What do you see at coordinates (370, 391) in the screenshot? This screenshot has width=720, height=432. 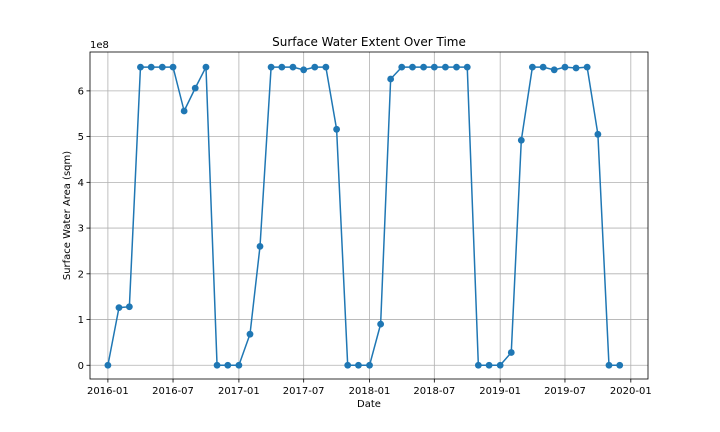 I see `x-tick-label: 2018-01` at bounding box center [370, 391].